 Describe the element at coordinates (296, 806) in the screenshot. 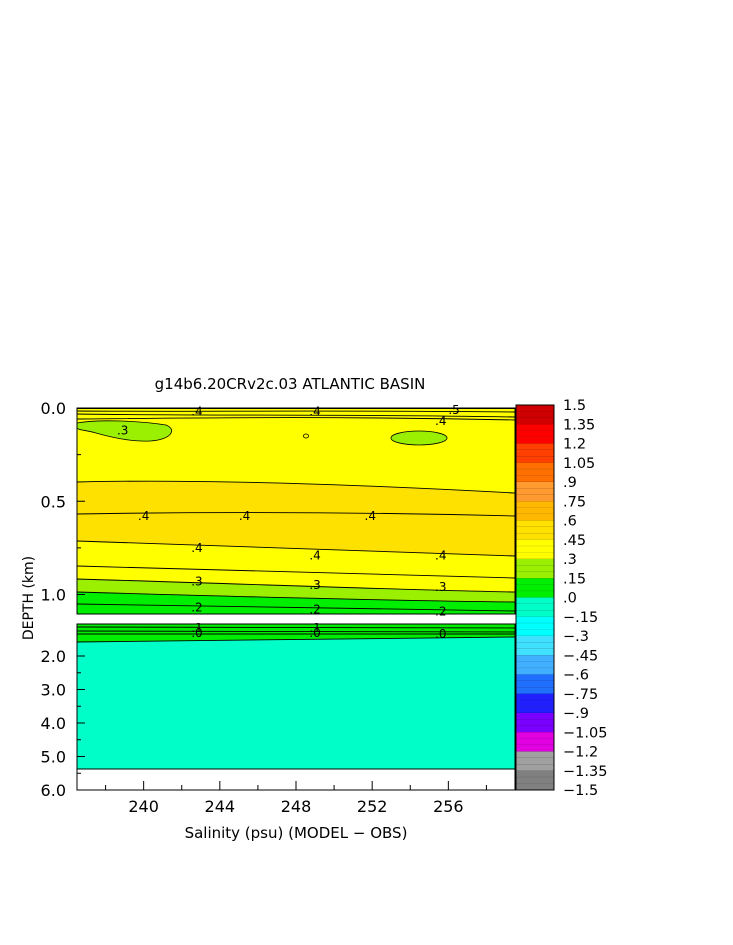

I see `x-tick-label: 248` at that location.